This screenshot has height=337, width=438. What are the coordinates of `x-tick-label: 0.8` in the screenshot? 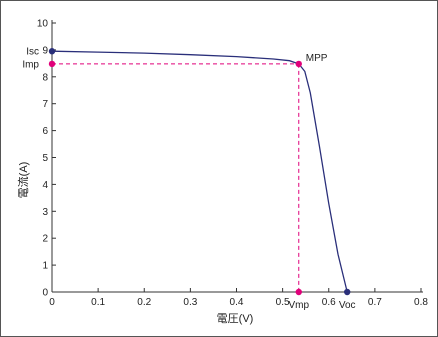 It's located at (421, 302).